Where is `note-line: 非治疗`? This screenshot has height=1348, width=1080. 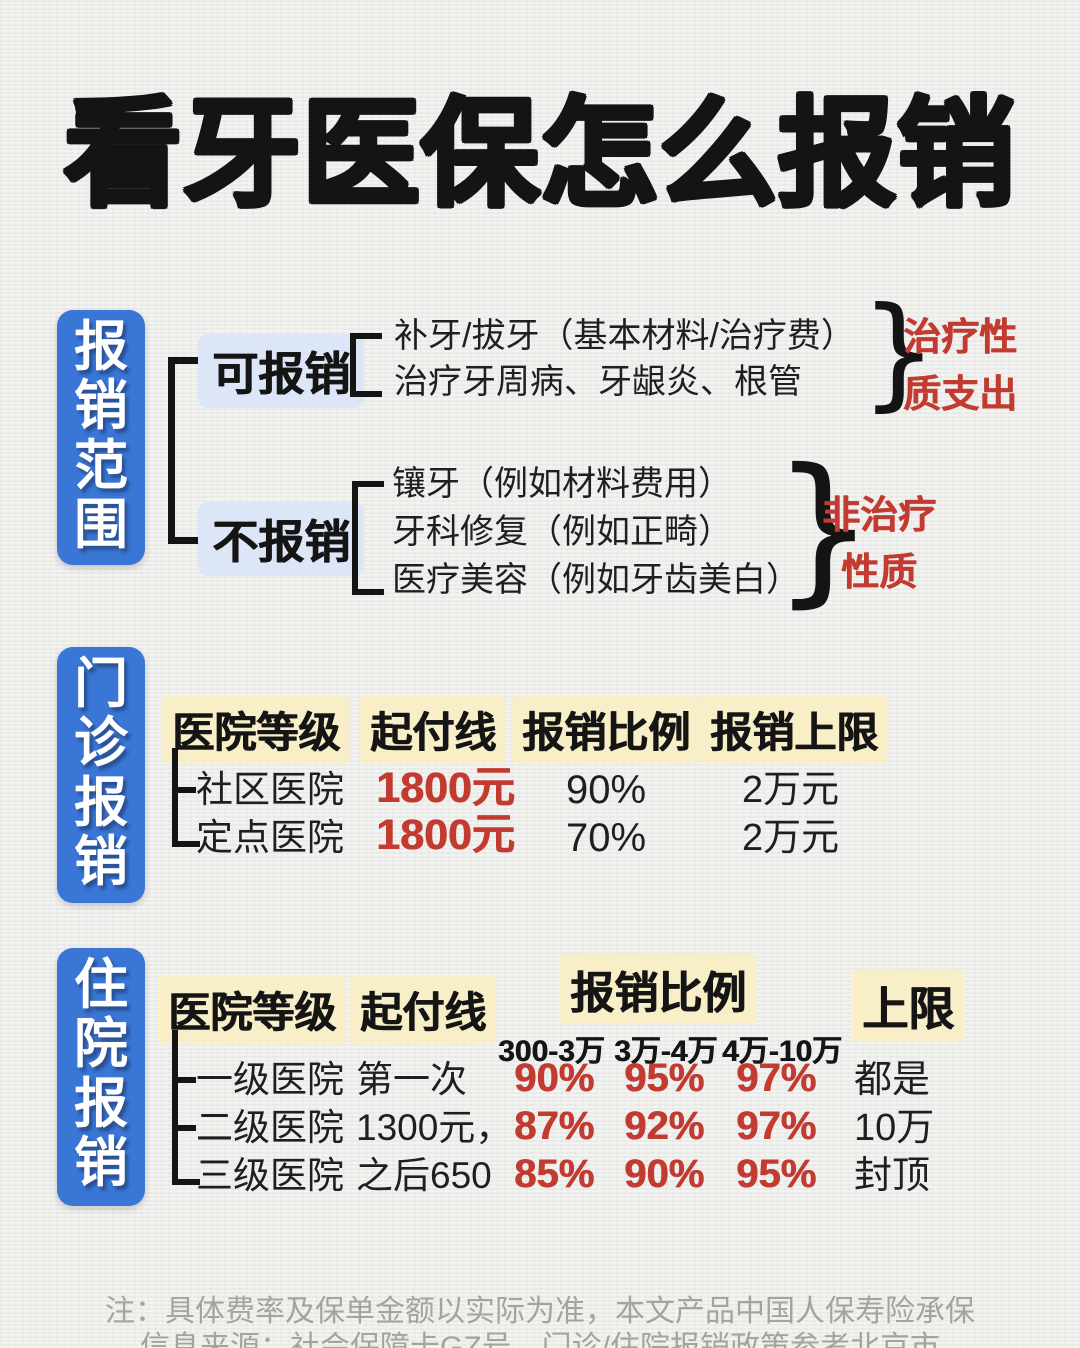
note-line: 非治疗 is located at coordinates (878, 516).